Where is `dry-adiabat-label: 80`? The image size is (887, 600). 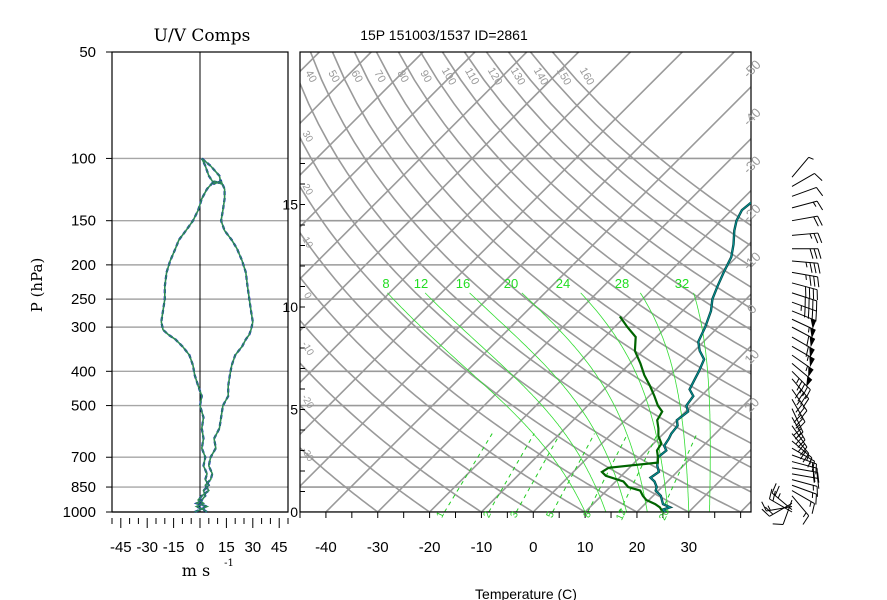
dry-adiabat-label: 80 is located at coordinates (402, 76).